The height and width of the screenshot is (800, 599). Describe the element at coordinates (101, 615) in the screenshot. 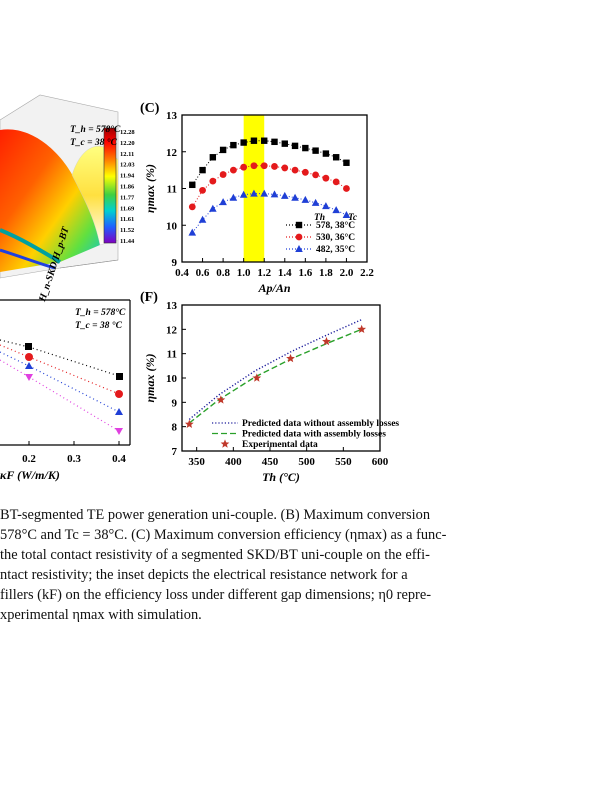

I see `caption-line: xperimental ηmax with simulation.` at that location.